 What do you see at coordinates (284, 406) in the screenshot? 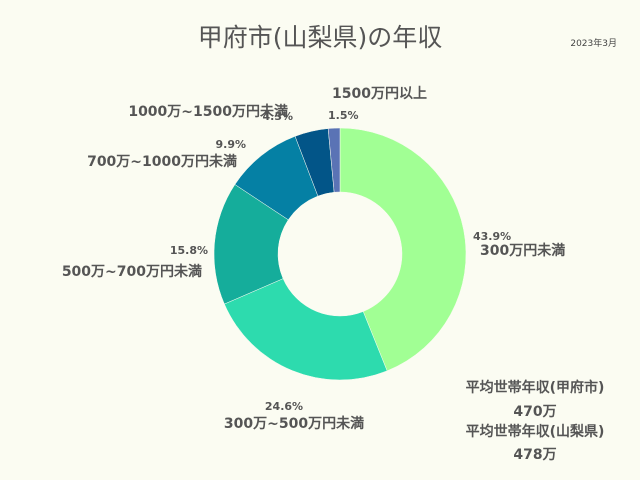
I see `pct-label-1: 24.6%` at bounding box center [284, 406].